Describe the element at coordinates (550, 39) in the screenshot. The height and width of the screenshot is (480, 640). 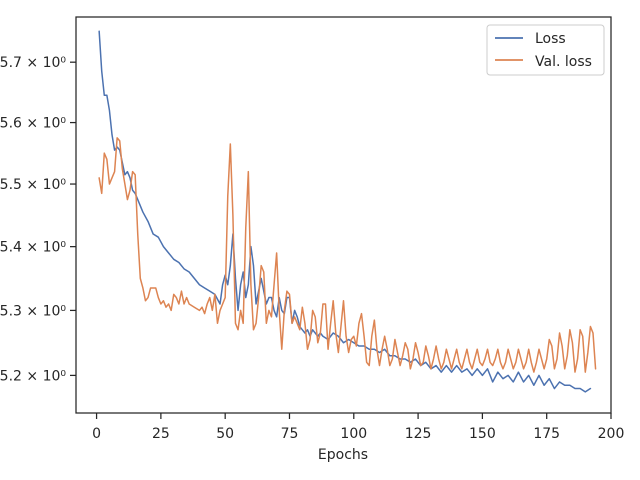
I see `legend-label-loss: Loss` at that location.